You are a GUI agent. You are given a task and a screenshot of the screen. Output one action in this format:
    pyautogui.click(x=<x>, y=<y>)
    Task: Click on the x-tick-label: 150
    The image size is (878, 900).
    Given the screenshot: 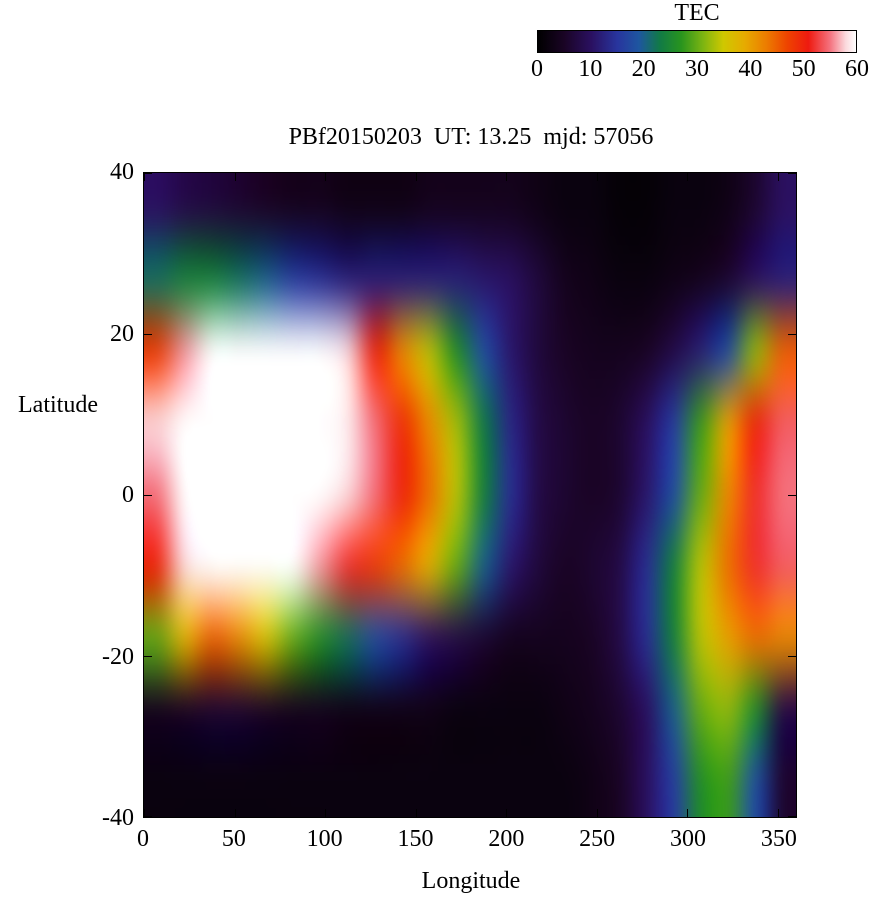 What is the action you would take?
    pyautogui.click(x=415, y=839)
    